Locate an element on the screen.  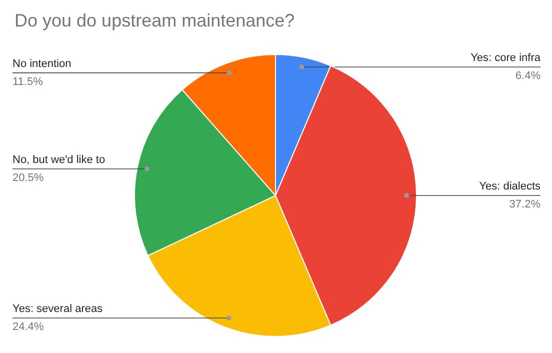
slice-label: Yes: core infra is located at coordinates (506, 58).